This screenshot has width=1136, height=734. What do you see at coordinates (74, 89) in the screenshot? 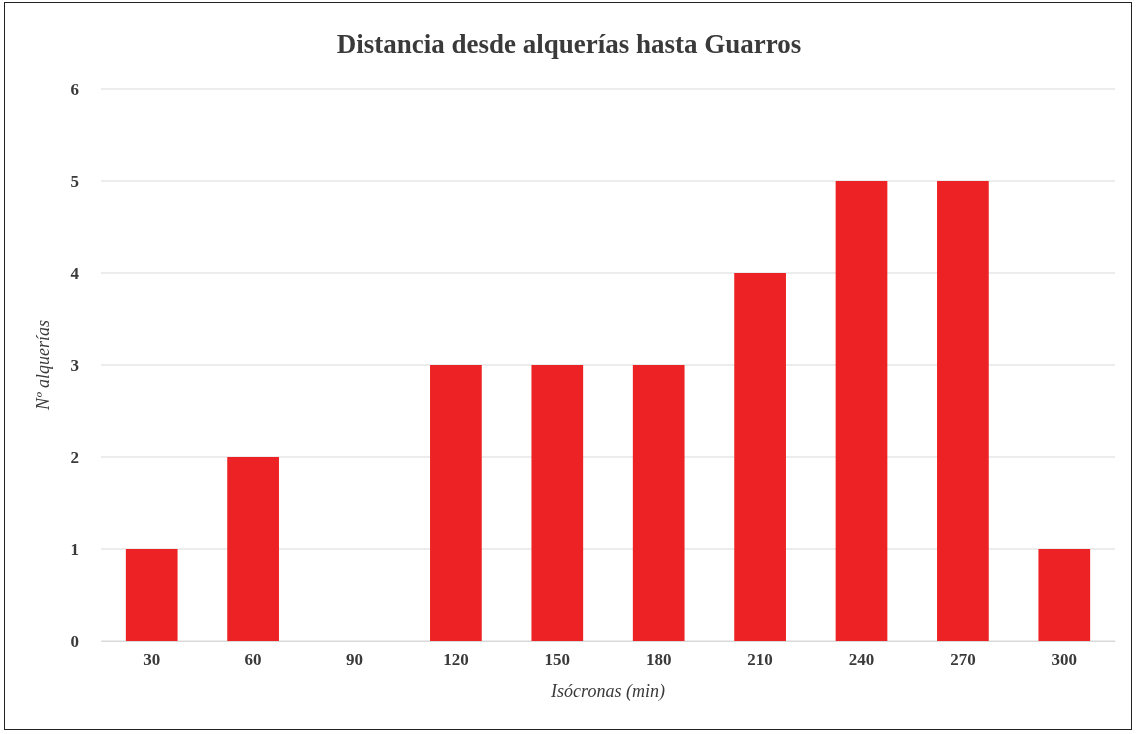
I see `y-tick-label: 6` at bounding box center [74, 89].